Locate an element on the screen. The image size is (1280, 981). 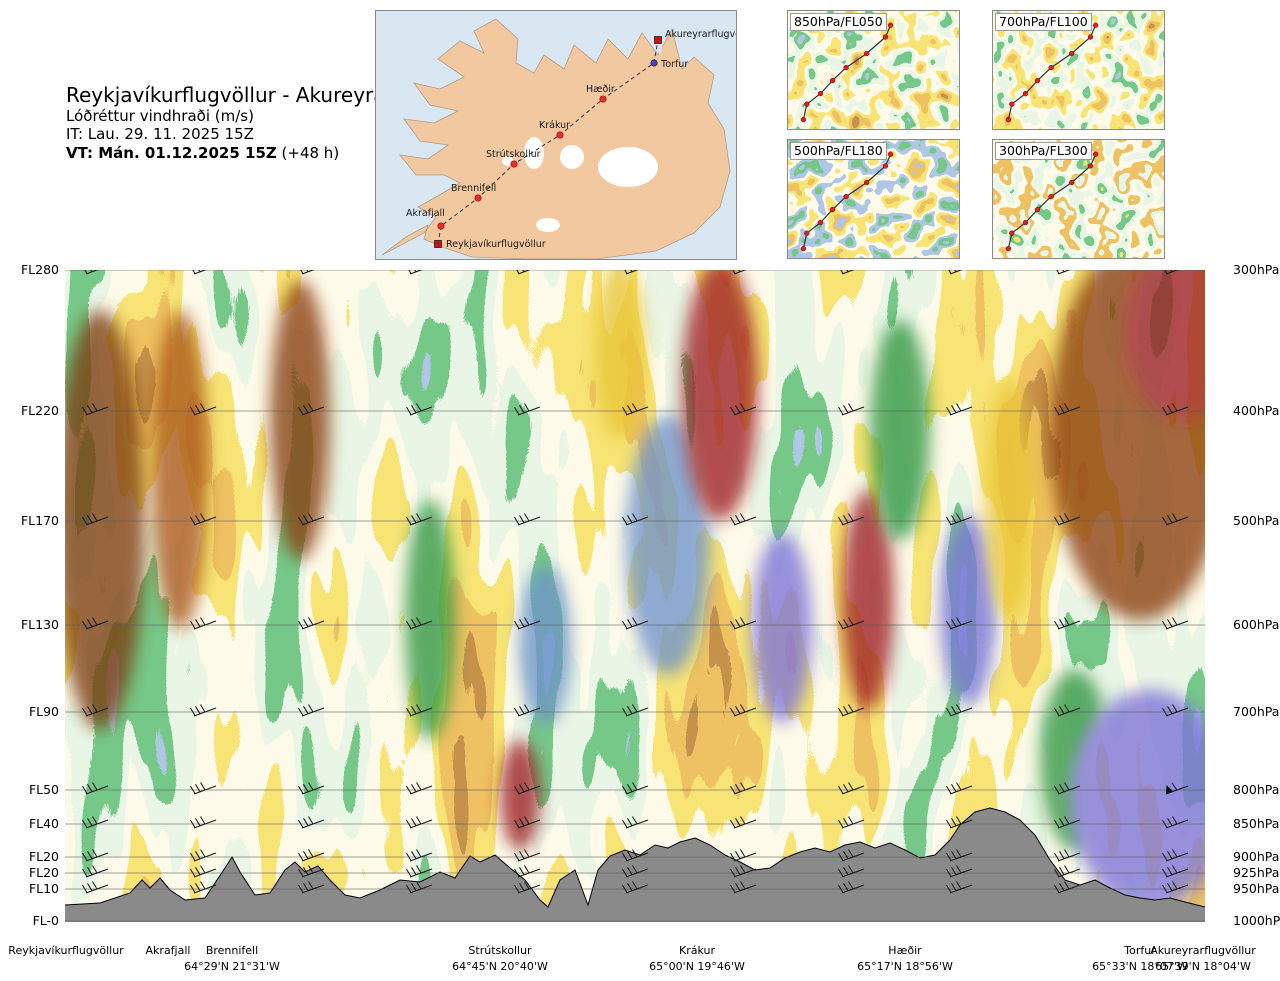
pressure-level-tick: 1000hPa is located at coordinates (1256, 920).